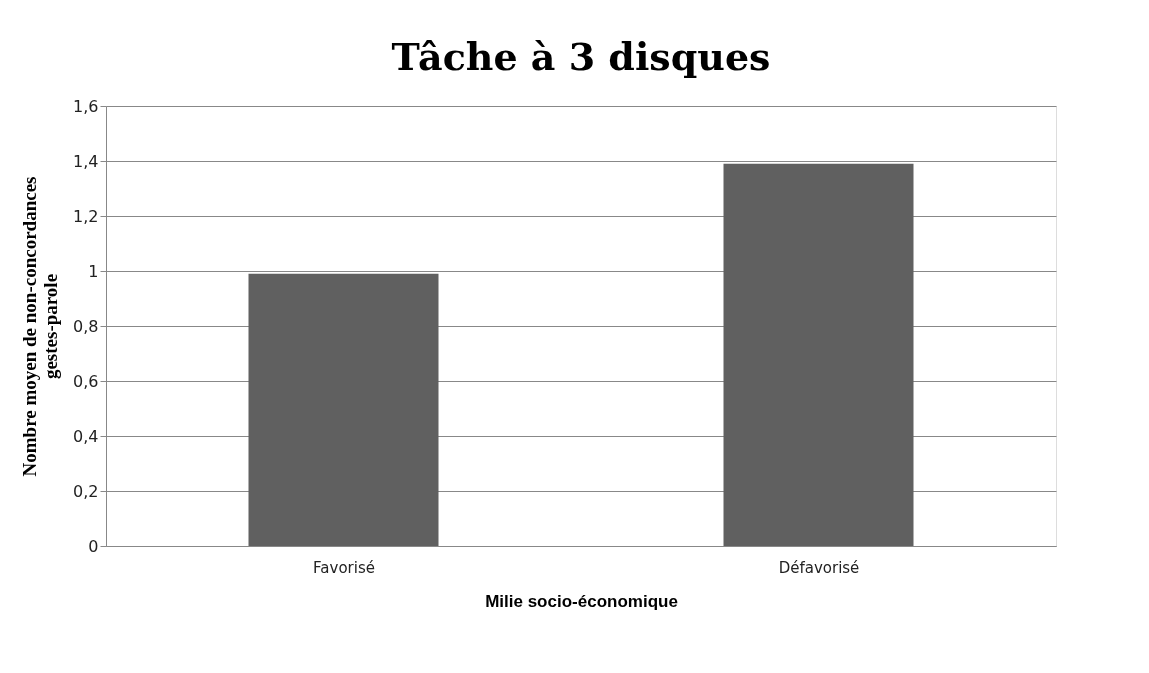 Image resolution: width=1149 pixels, height=673 pixels. What do you see at coordinates (86, 161) in the screenshot?
I see `y-tick-label: 1,4` at bounding box center [86, 161].